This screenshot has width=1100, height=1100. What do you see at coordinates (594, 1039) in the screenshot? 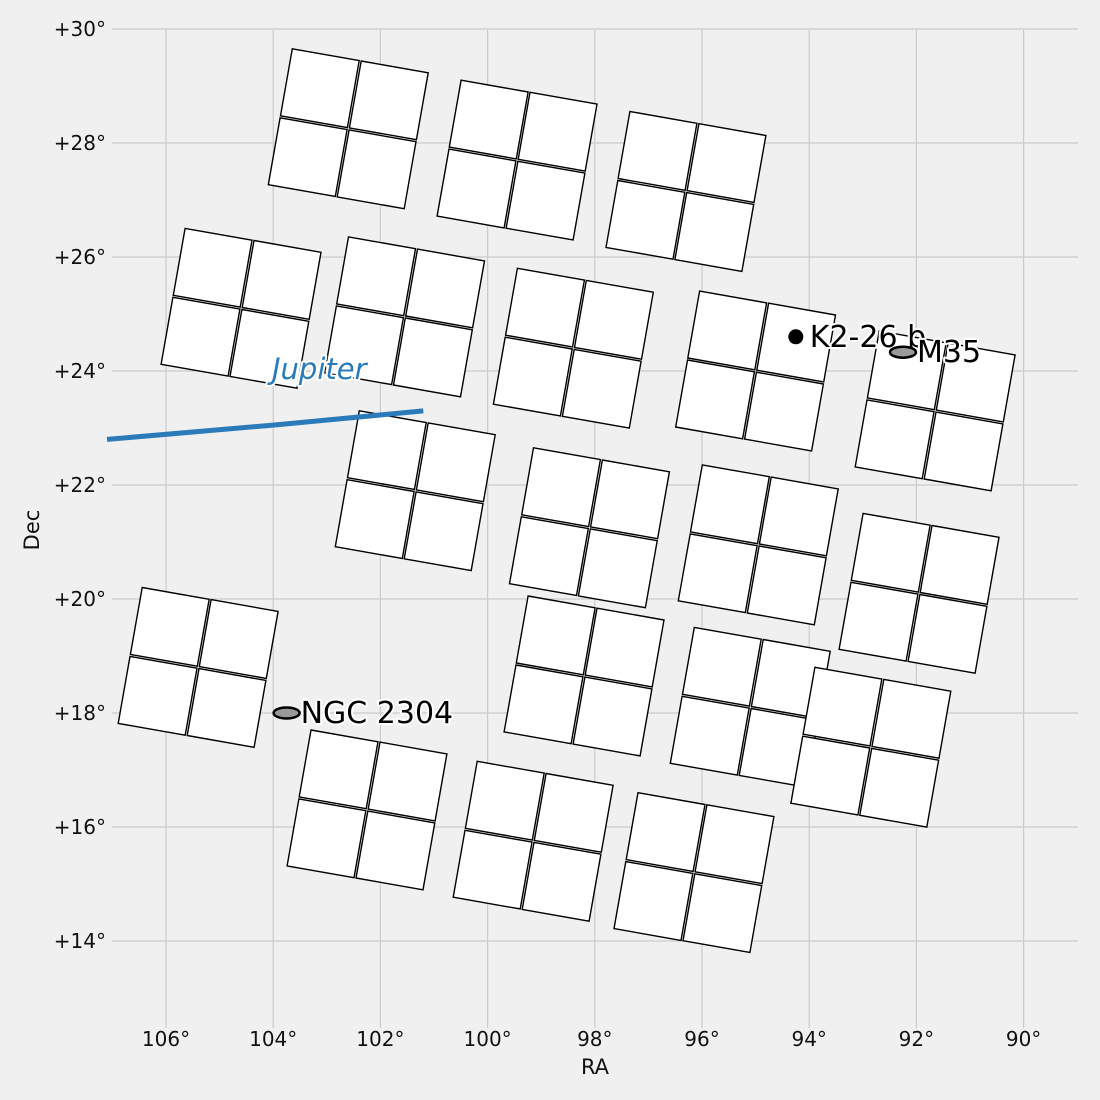
I see `x-tick-label: 98°` at bounding box center [594, 1039].